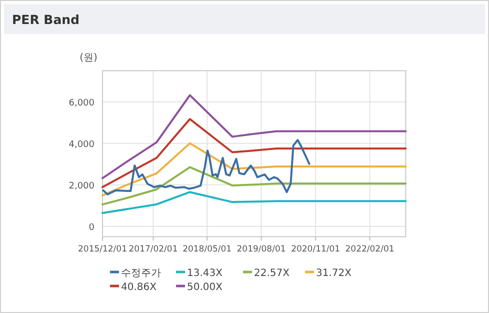 Image resolution: width=489 pixels, height=313 pixels. What do you see at coordinates (205, 273) in the screenshot?
I see `legend-label: 13.43X` at bounding box center [205, 273].